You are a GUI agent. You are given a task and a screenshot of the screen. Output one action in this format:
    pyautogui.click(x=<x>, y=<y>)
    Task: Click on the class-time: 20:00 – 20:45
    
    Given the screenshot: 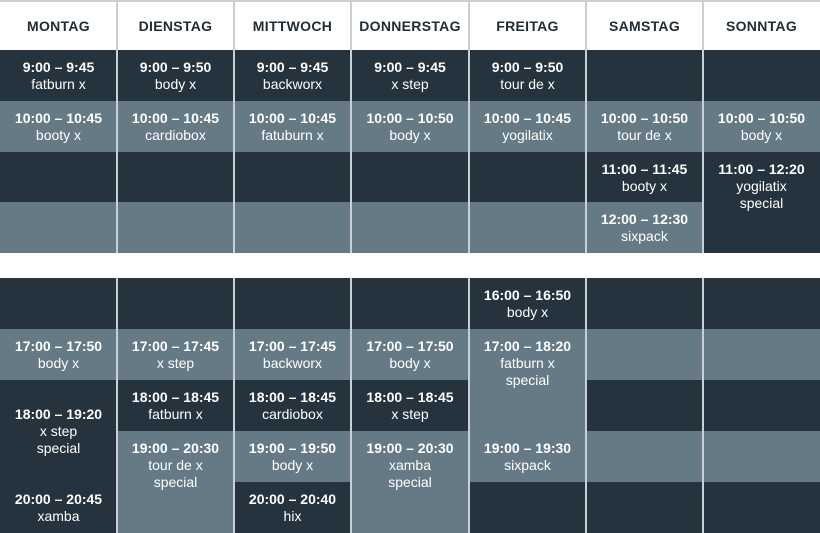 What is the action you would take?
    pyautogui.click(x=58, y=499)
    